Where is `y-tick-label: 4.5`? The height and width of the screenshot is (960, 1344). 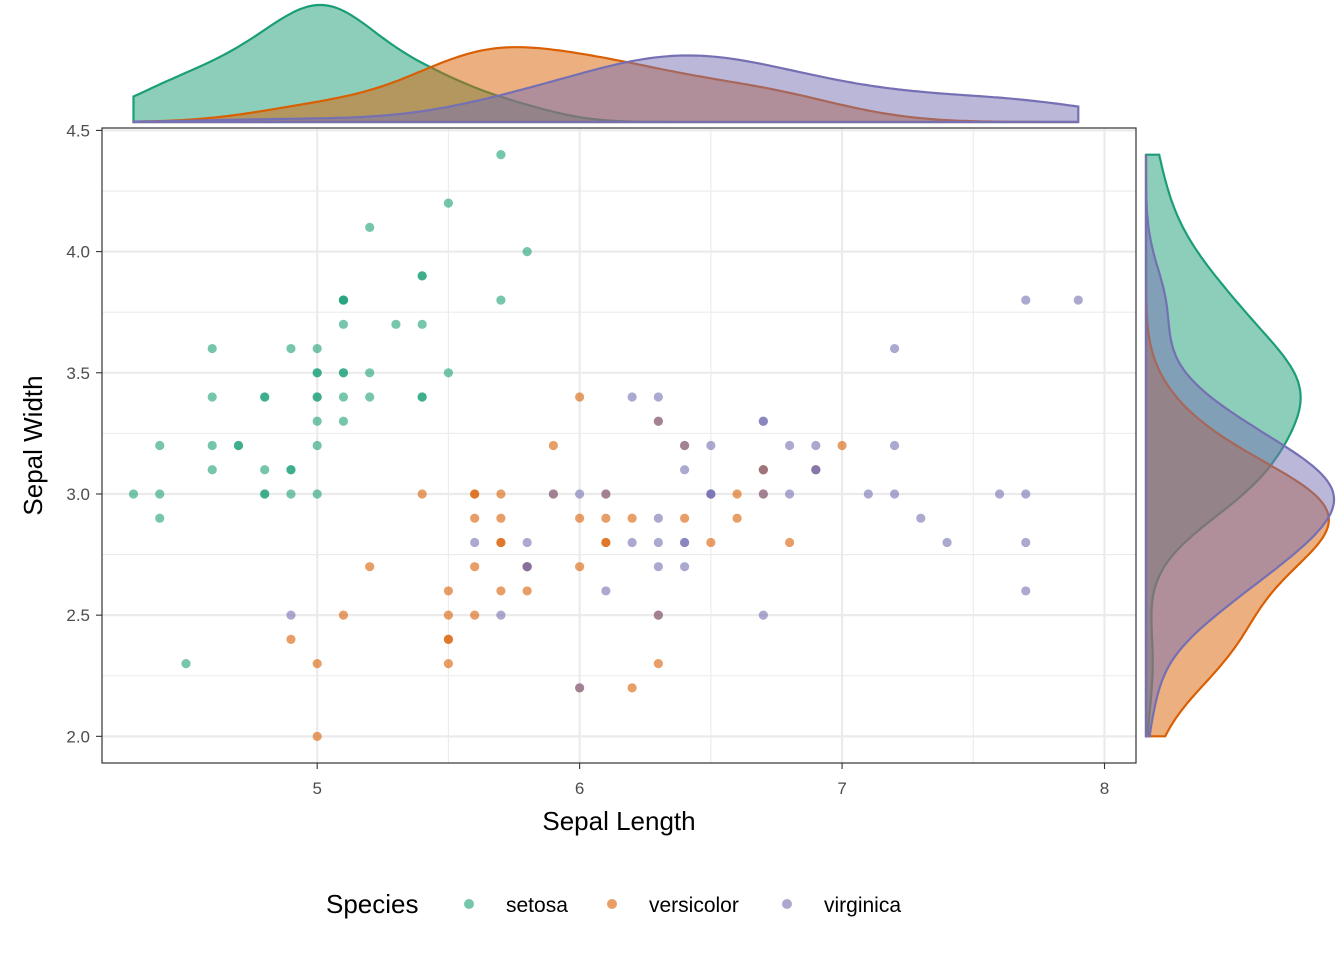 y-tick-label: 4.5 is located at coordinates (78, 130).